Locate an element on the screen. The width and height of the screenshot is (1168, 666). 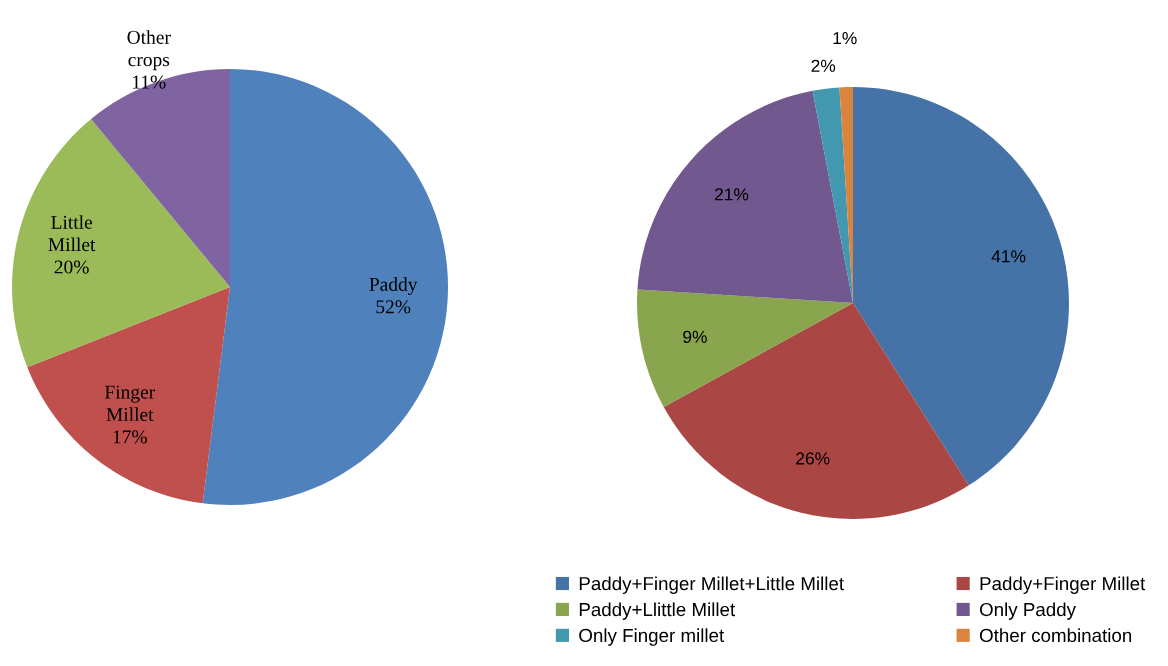
data-label: 9% is located at coordinates (695, 336).